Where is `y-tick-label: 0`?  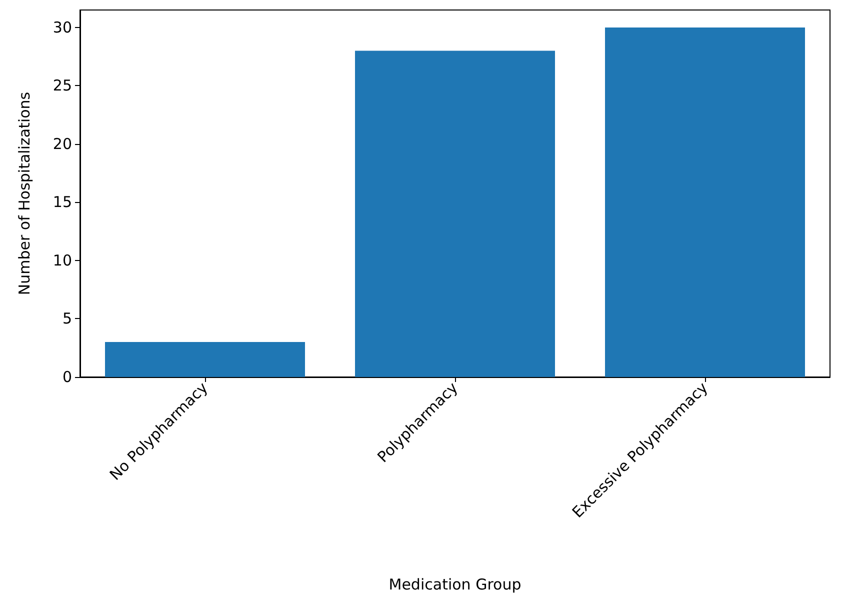 y-tick-label: 0 is located at coordinates (67, 377).